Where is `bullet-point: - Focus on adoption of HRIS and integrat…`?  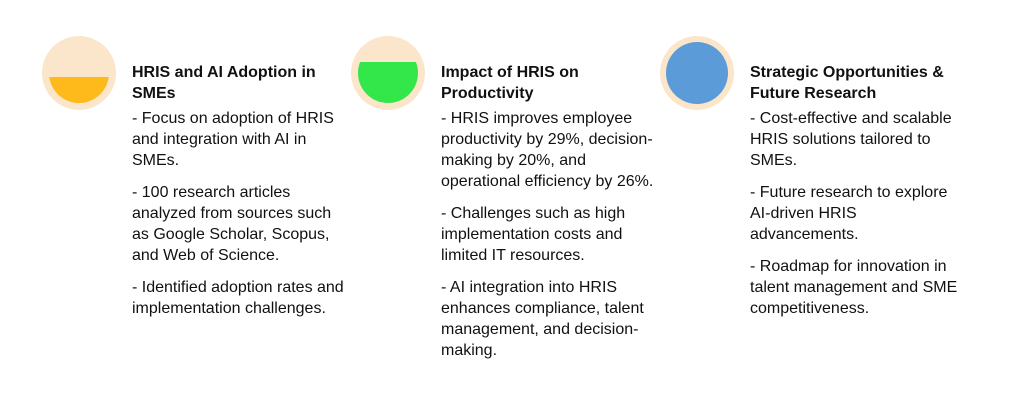 bullet-point: - Focus on adoption of HRIS and integrat… is located at coordinates (233, 139).